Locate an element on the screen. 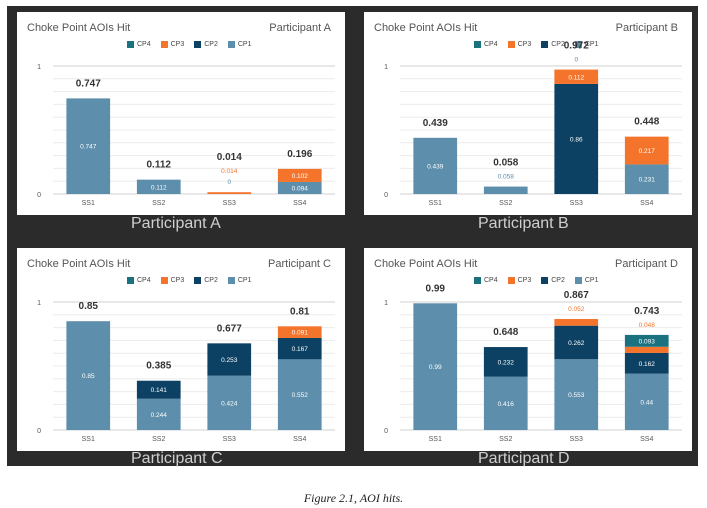 This screenshot has width=707, height=508. segment-value-label: 0.44 is located at coordinates (646, 402).